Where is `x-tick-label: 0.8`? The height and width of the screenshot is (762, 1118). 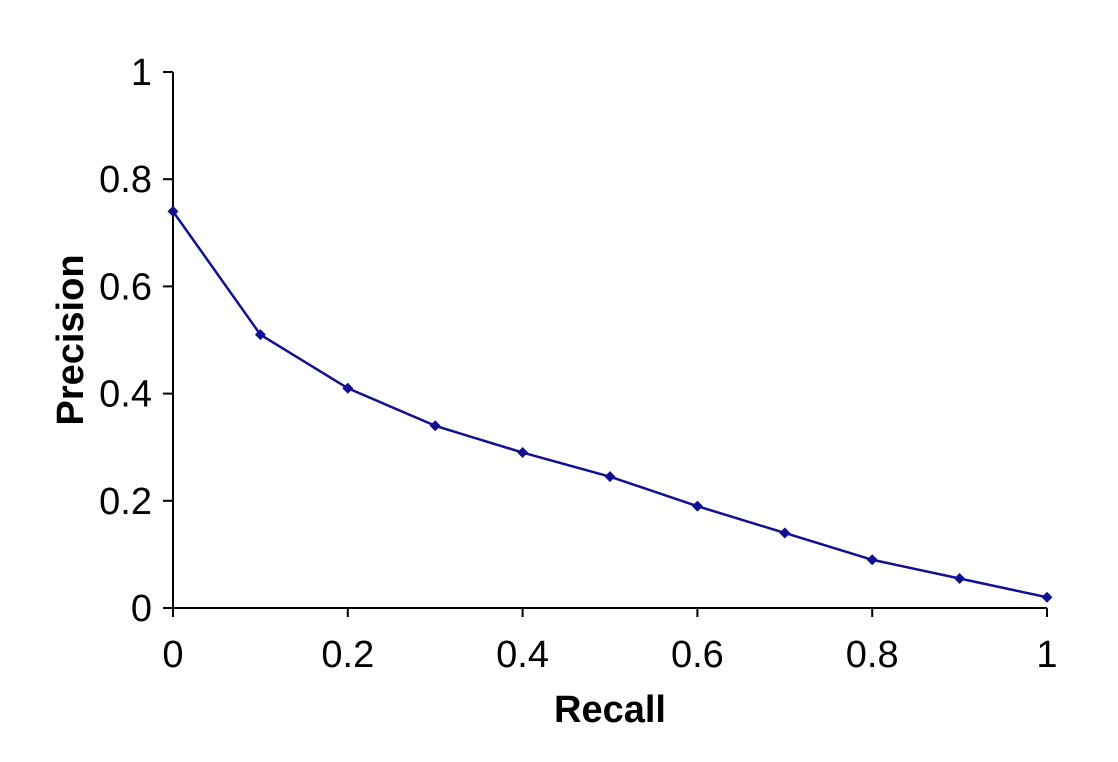
x-tick-label: 0.8 is located at coordinates (872, 655).